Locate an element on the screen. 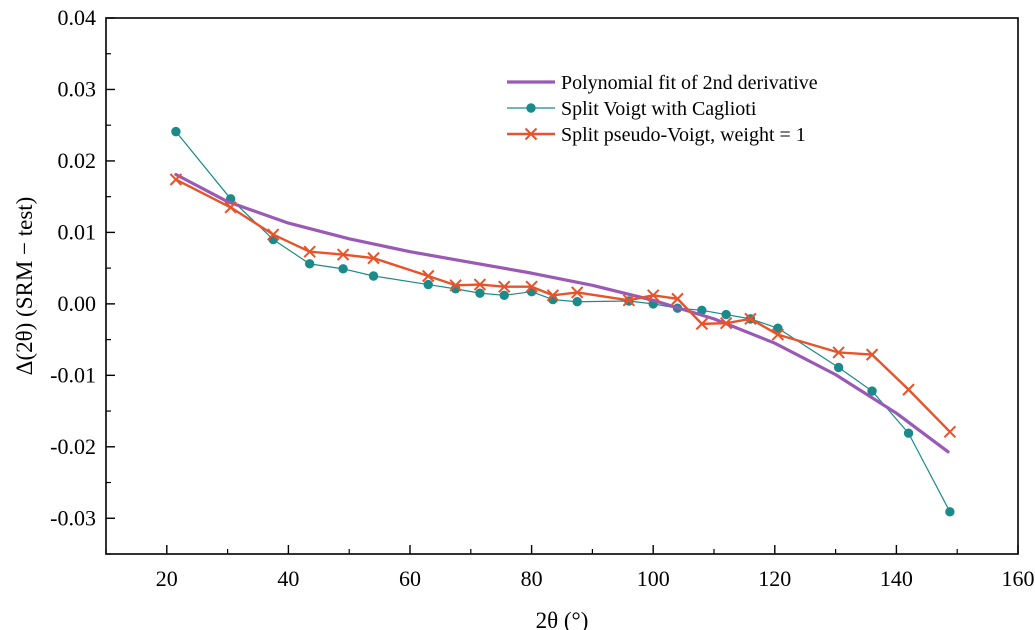 The width and height of the screenshot is (1035, 630). y-axis: -0.03 -0.02 -0.01 0.00 0.01 0.02 0.03 0.04 is located at coordinates (82, 280).